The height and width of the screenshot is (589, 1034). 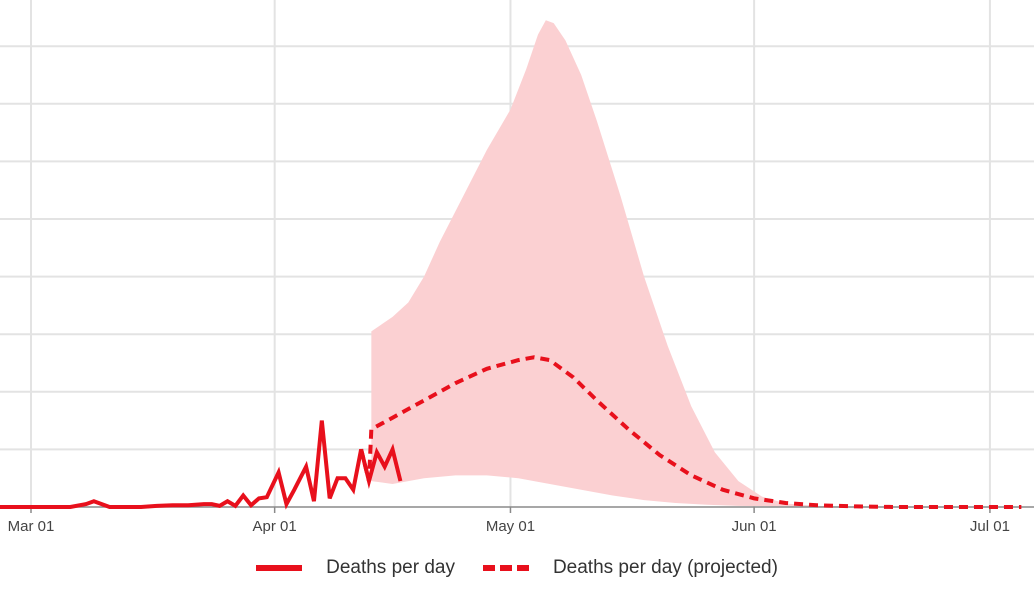 I want to click on x-tick-label: Jun 01, so click(x=754, y=526).